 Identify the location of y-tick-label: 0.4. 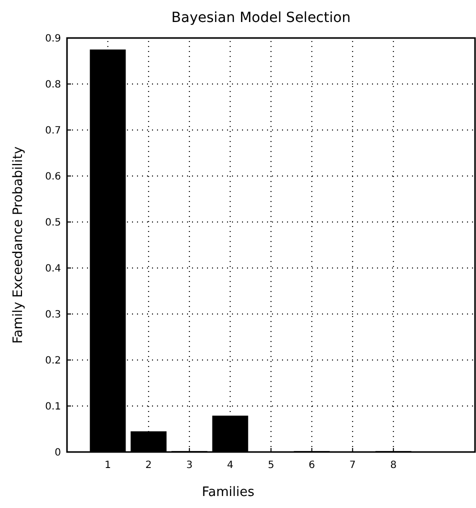
(53, 269).